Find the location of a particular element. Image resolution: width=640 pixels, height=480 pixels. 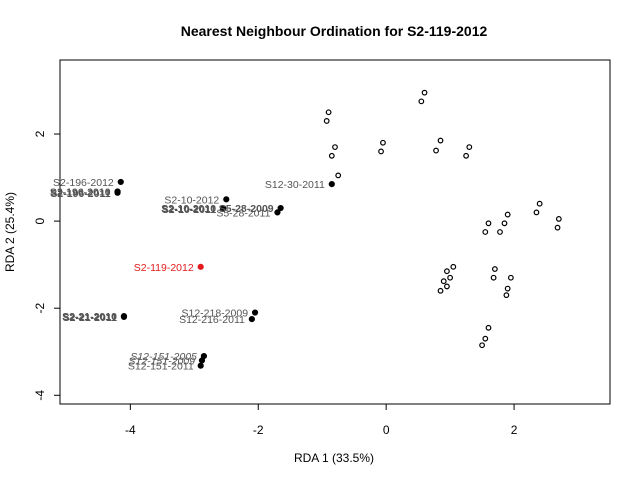

neighbour-point-label: S2-21-2011 is located at coordinates (90, 318).